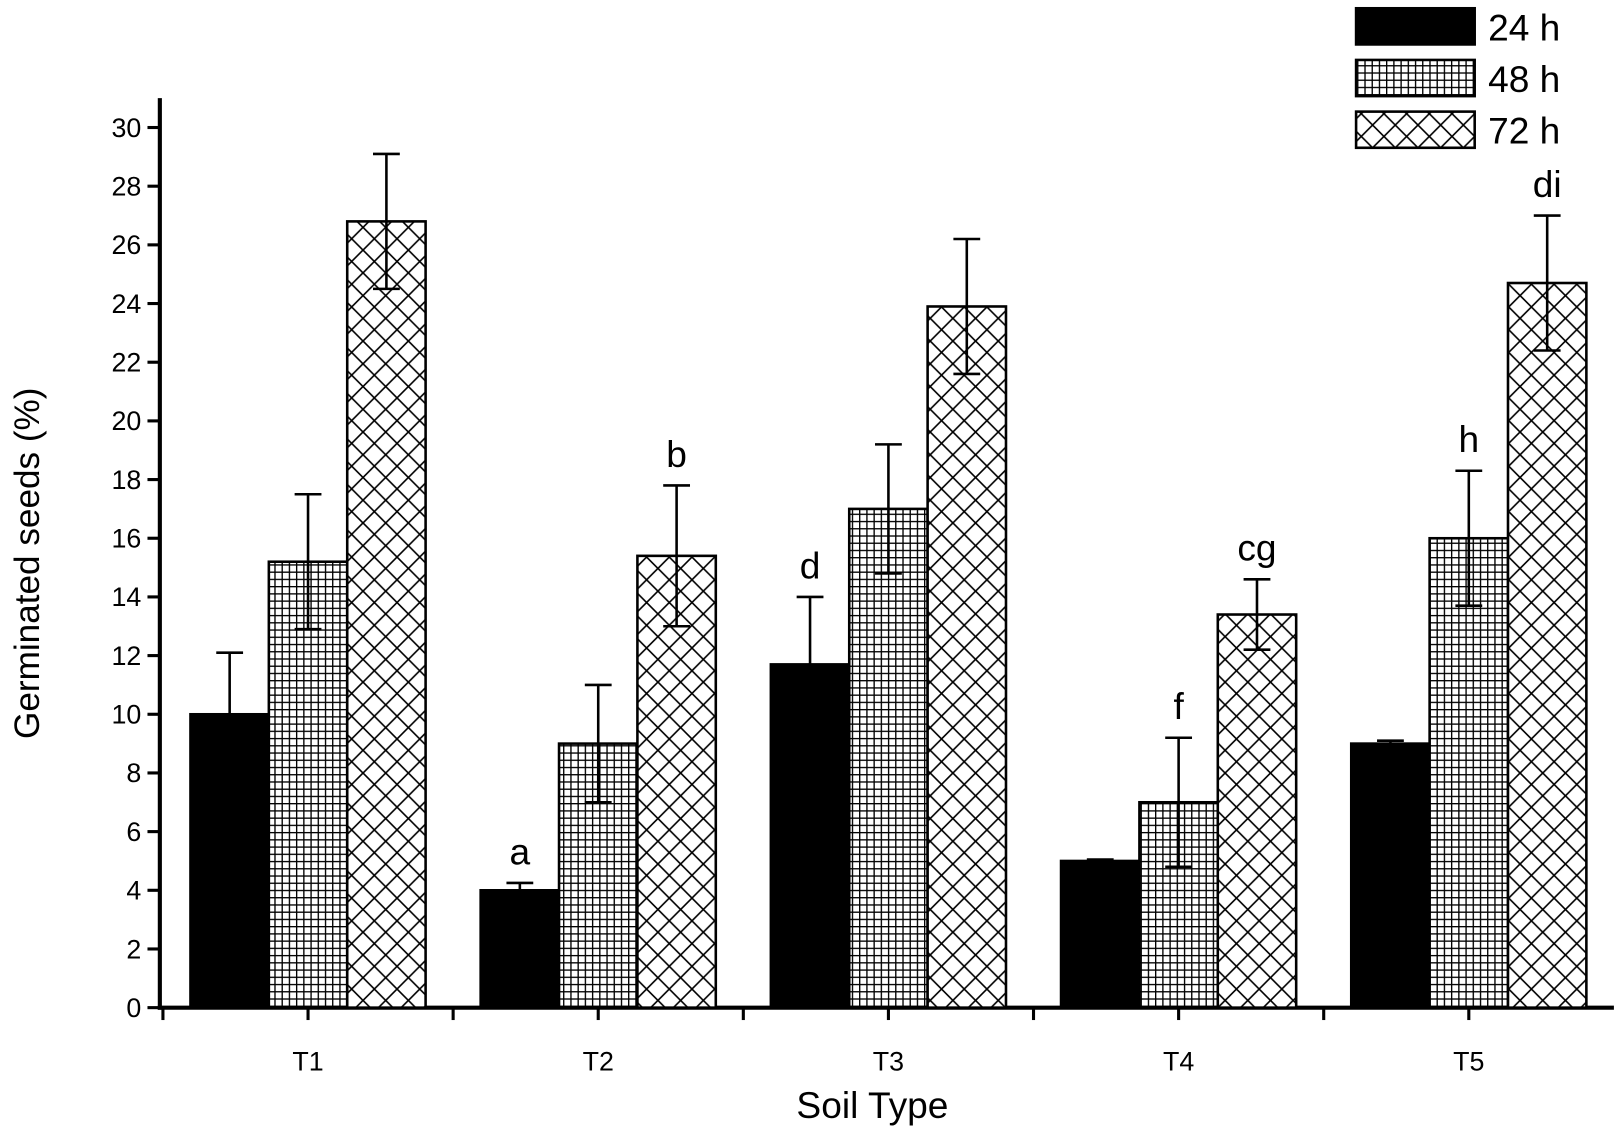 Image resolution: width=1617 pixels, height=1142 pixels. I want to click on y-tick-label: 30, so click(126, 128).